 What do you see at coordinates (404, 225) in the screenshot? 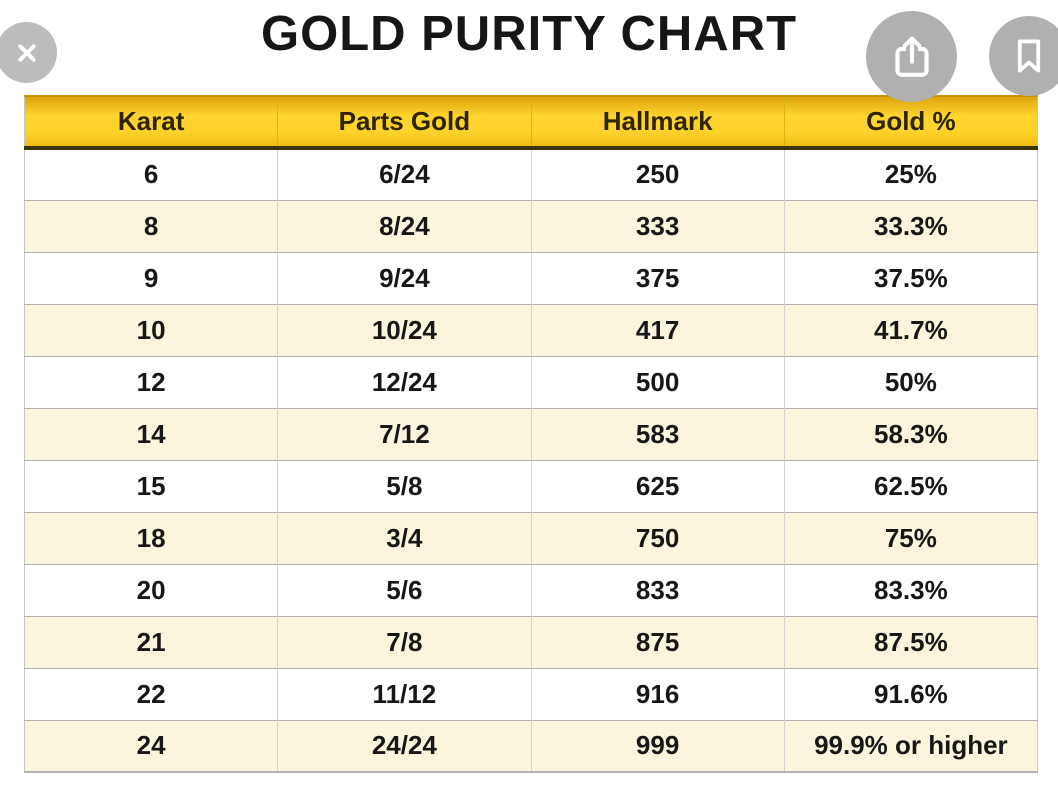
I see `table-cell: 8/24` at bounding box center [404, 225].